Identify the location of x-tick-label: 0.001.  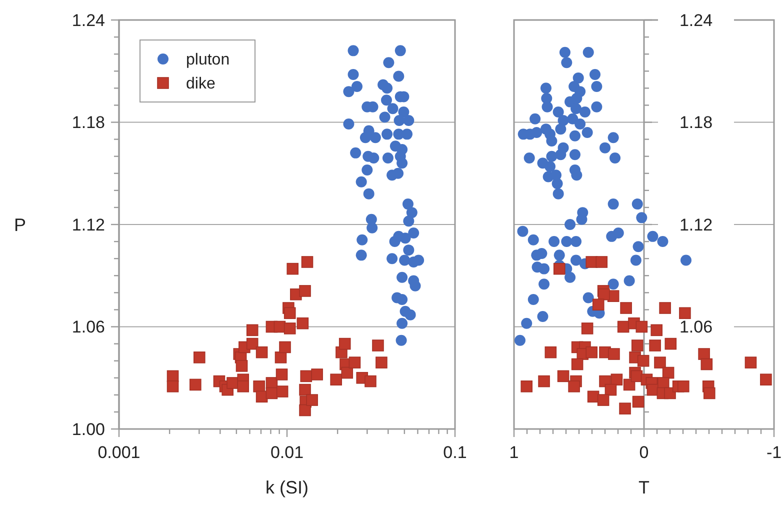
(119, 452).